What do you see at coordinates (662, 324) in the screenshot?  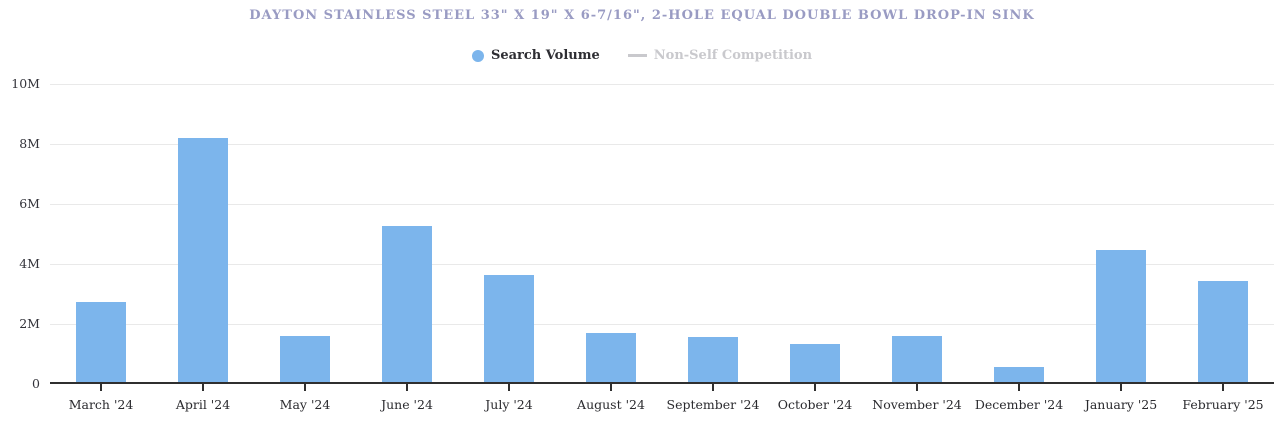 I see `gridline-2m` at bounding box center [662, 324].